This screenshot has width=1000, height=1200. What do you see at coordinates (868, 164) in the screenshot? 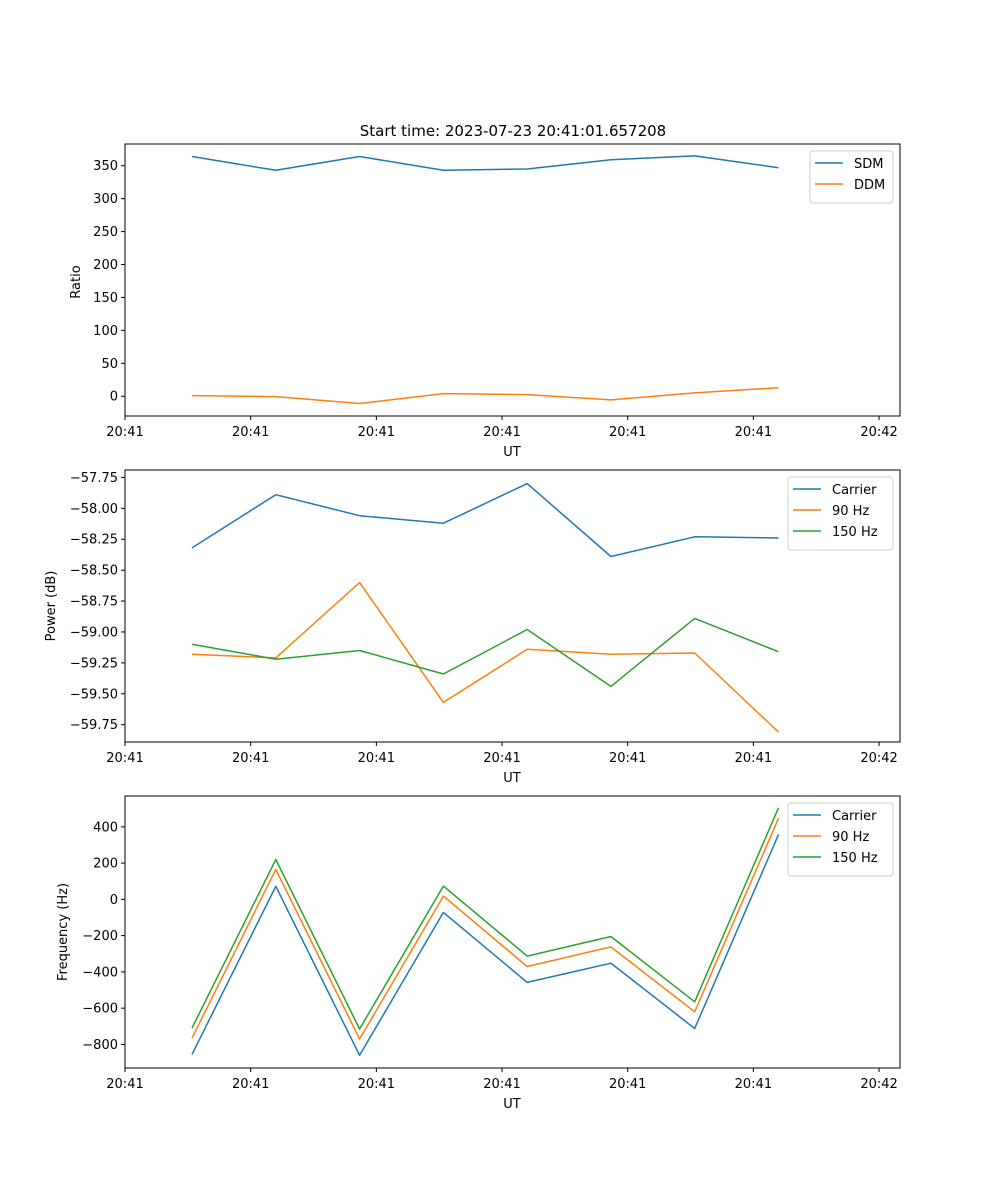
I see `ratio-legend-label: SDM` at bounding box center [868, 164].